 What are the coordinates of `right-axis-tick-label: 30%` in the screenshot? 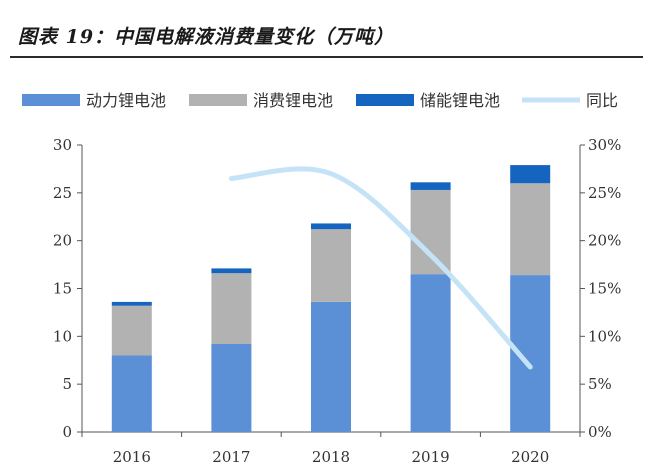 It's located at (604, 145).